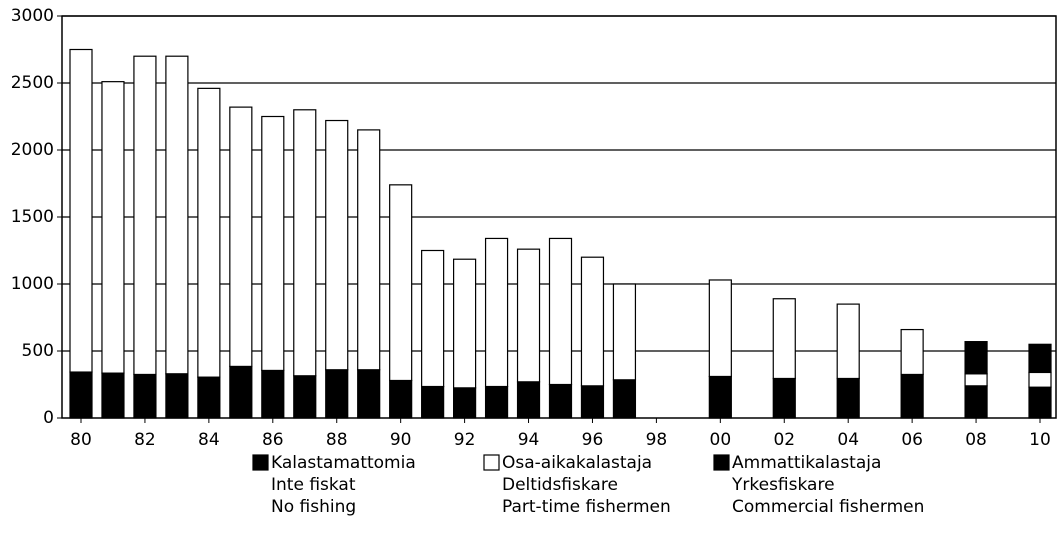 The height and width of the screenshot is (545, 1062). I want to click on y-tick-label: 0, so click(48, 418).